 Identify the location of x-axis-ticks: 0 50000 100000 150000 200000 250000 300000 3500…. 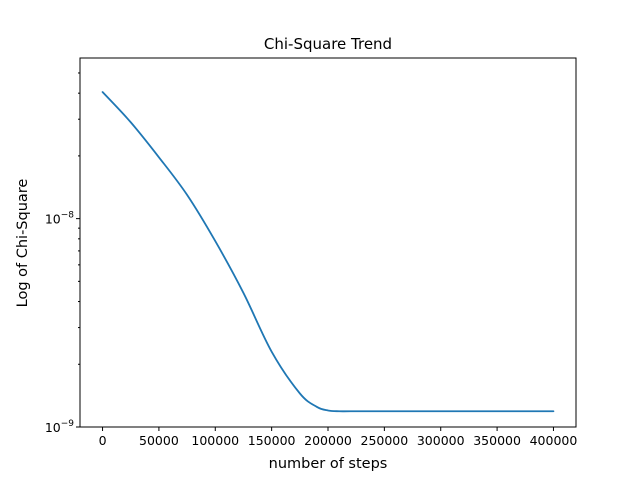
(338, 437).